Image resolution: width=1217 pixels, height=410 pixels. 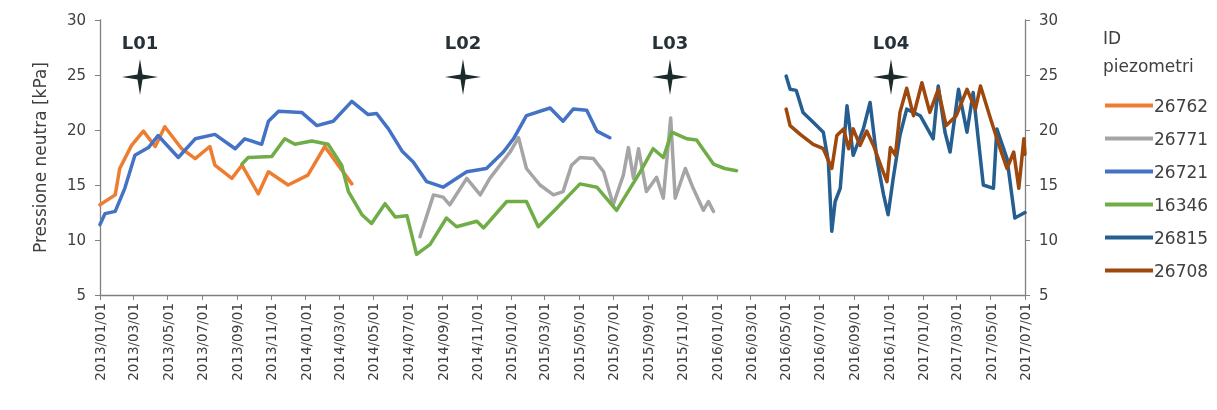 What do you see at coordinates (1181, 204) in the screenshot?
I see `legend-label: 16346` at bounding box center [1181, 204].